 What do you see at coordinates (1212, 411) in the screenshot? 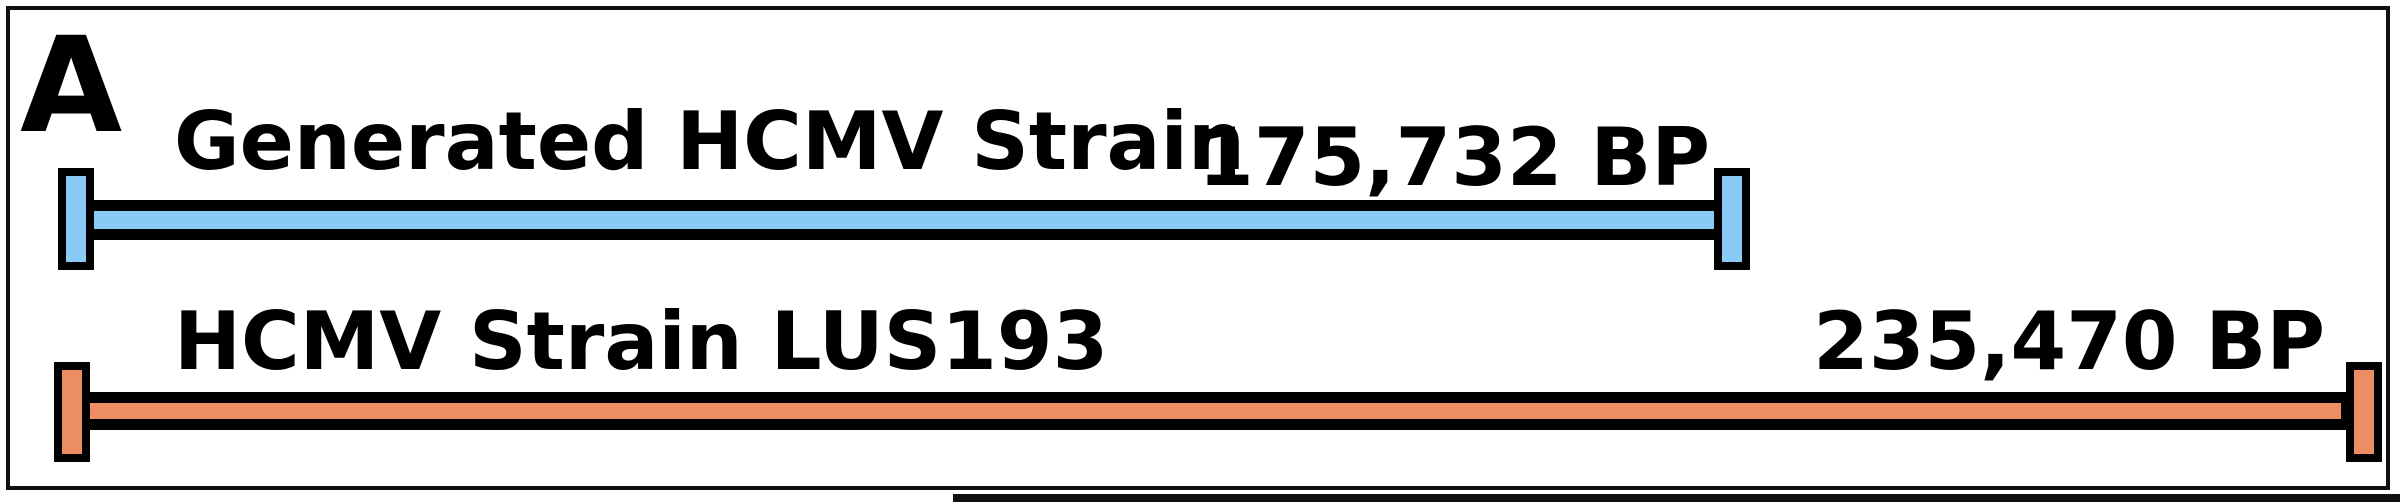
I see `track-2-bar` at bounding box center [1212, 411].